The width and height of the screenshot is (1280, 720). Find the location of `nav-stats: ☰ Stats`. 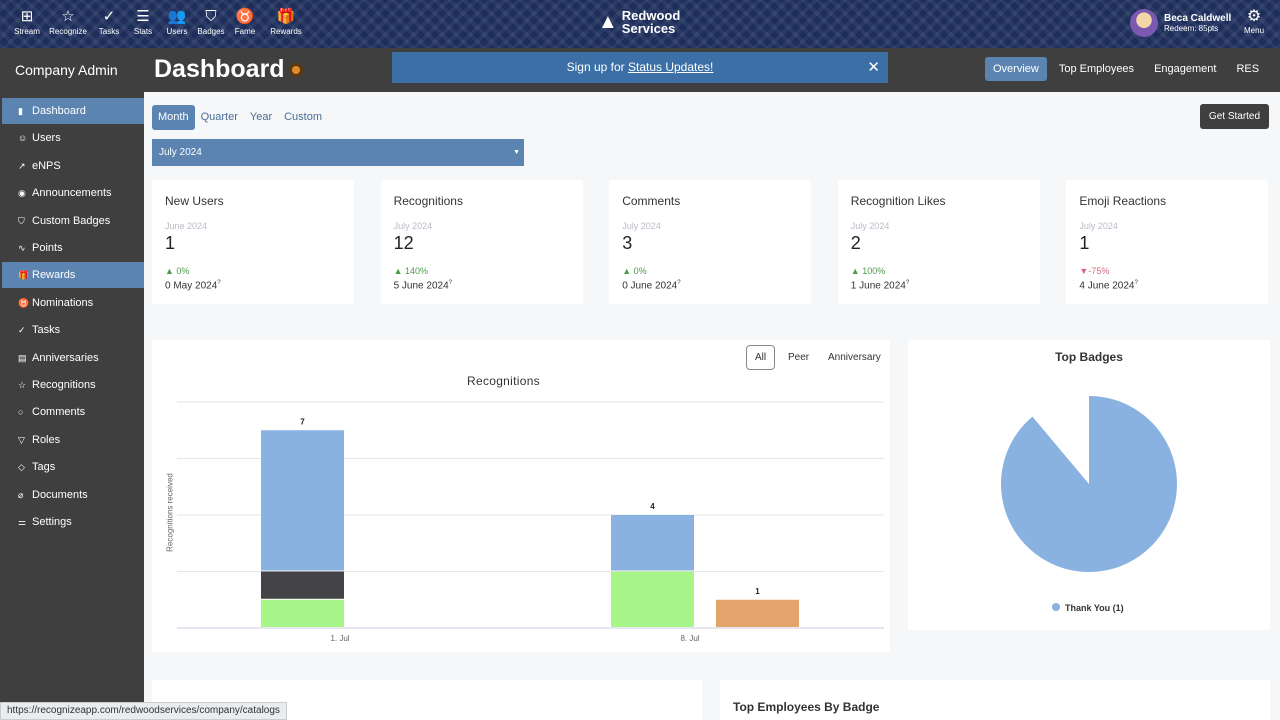

nav-stats: ☰ Stats is located at coordinates (143, 21).